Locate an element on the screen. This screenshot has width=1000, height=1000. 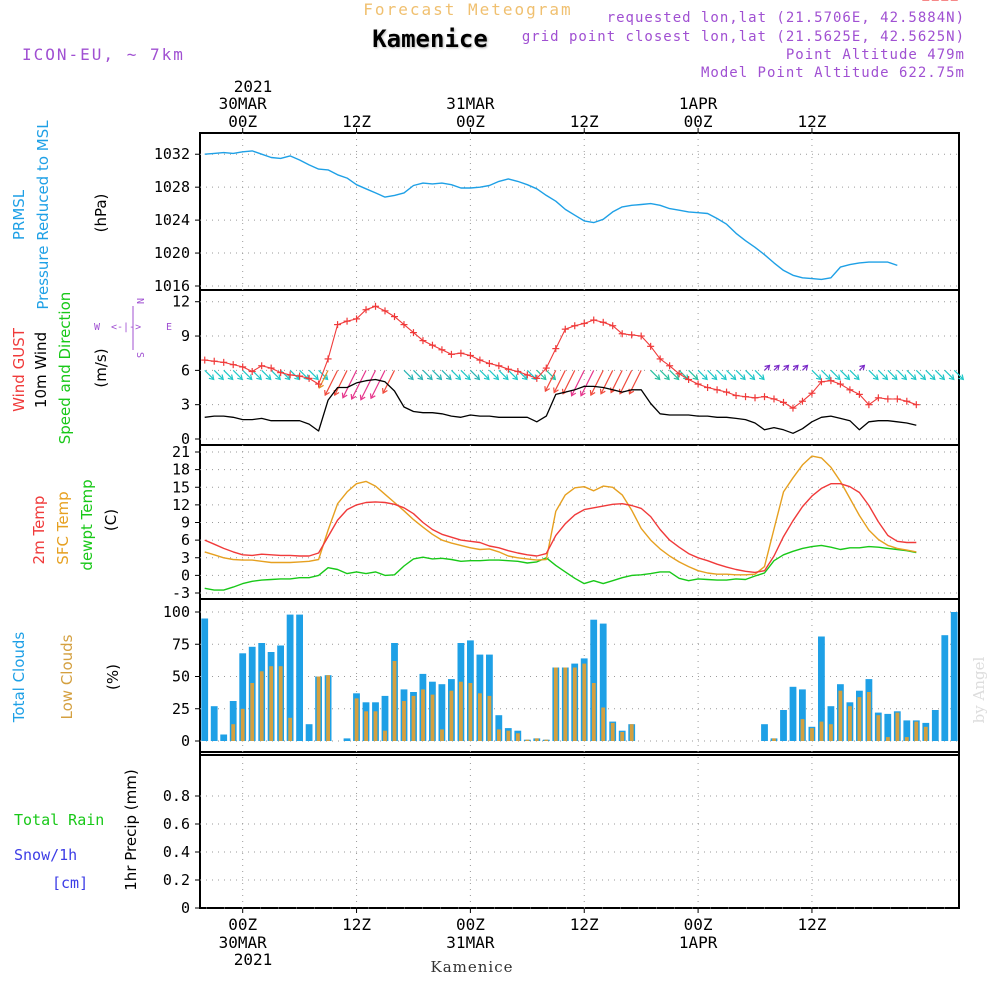
y-tick-label: 21 is located at coordinates (181, 452).